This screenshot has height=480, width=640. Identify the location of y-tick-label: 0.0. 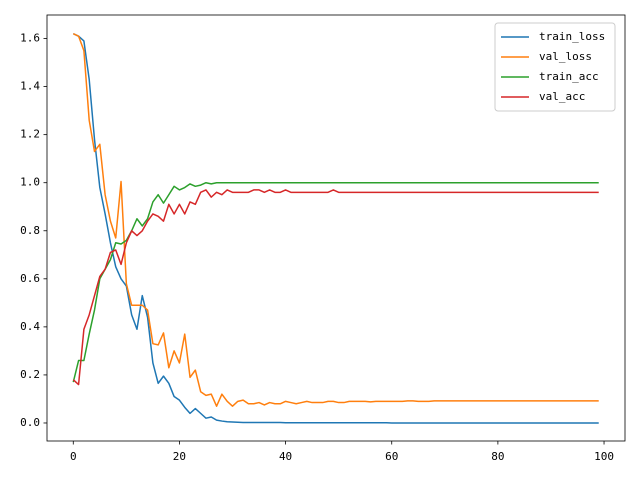
(30, 422).